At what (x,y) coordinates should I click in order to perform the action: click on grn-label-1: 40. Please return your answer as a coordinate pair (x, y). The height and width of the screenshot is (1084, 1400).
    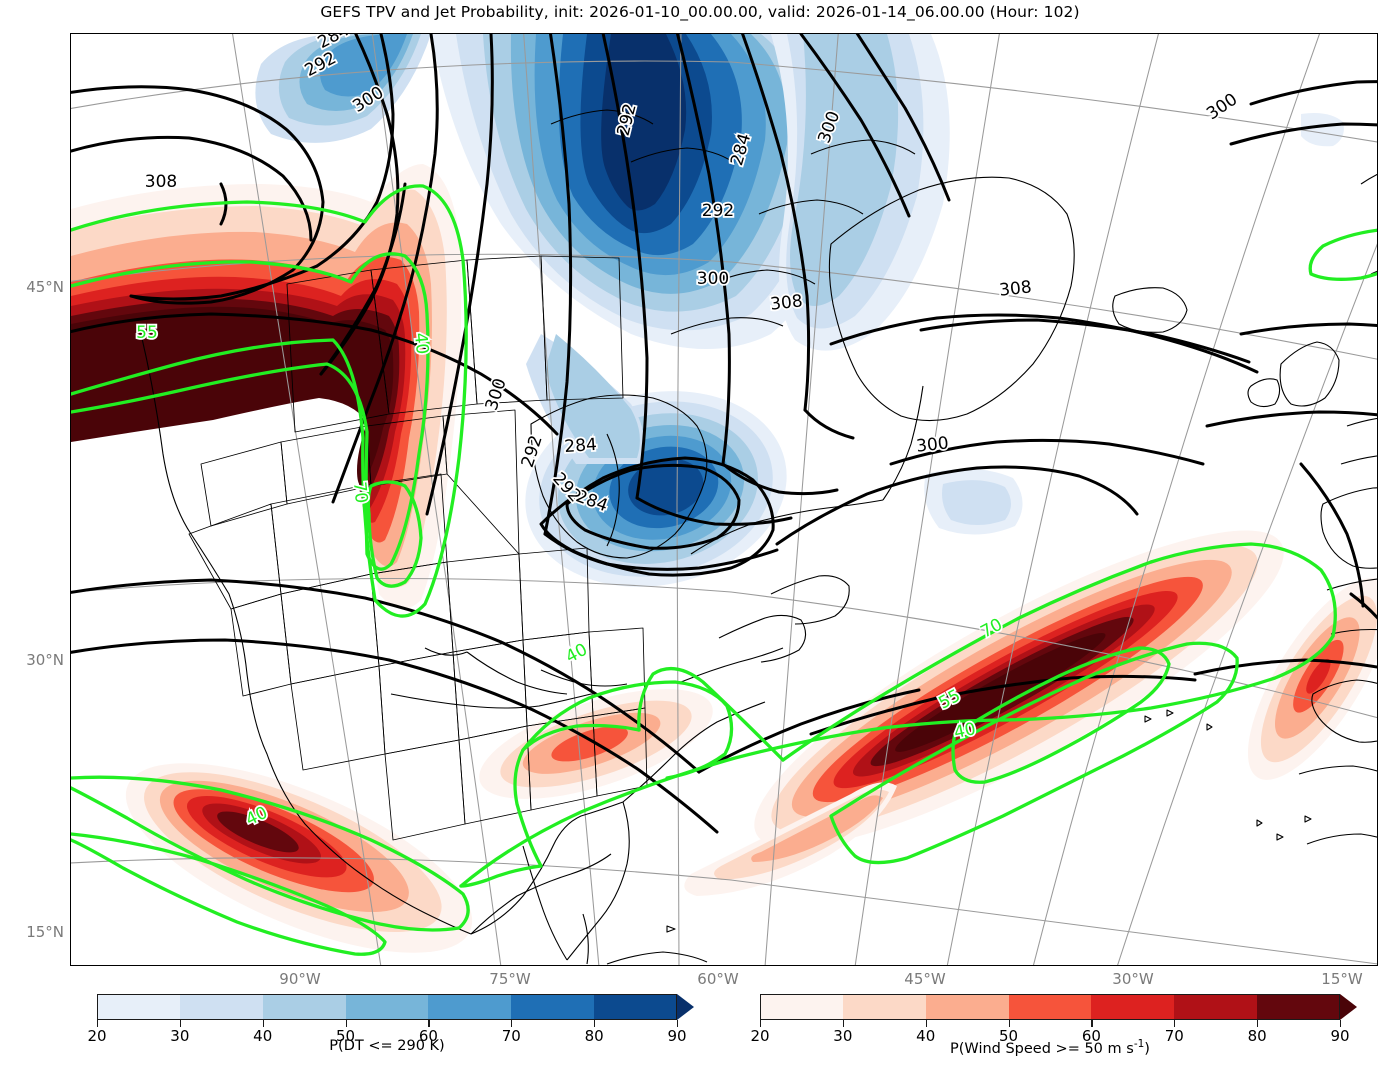
    Looking at the image, I should click on (421, 344).